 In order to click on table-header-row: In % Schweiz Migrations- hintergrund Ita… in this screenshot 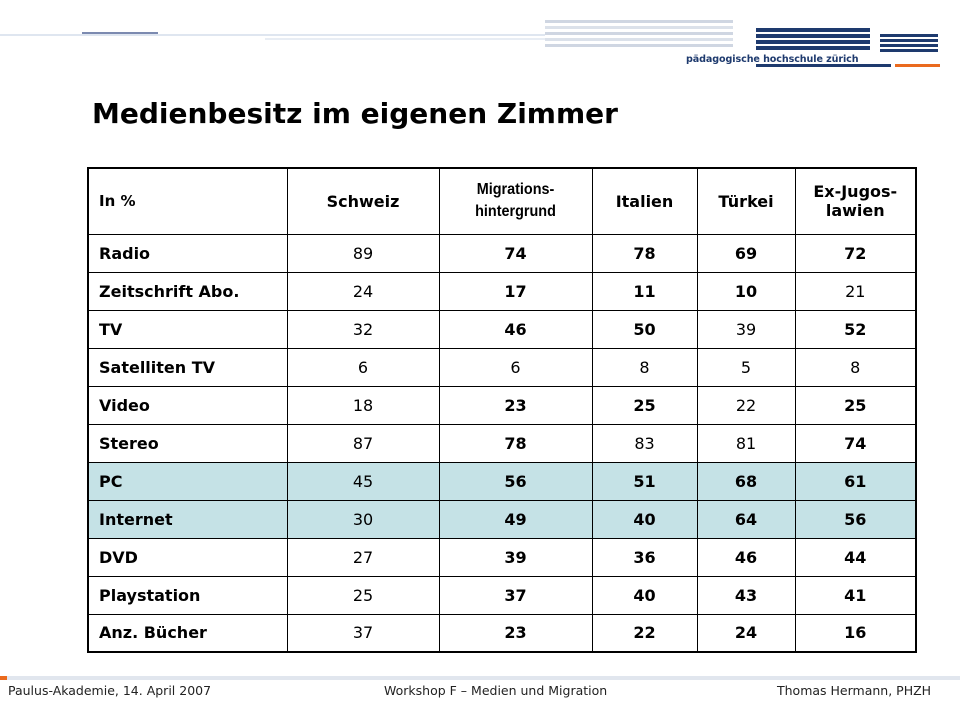, I will do `click(502, 201)`.